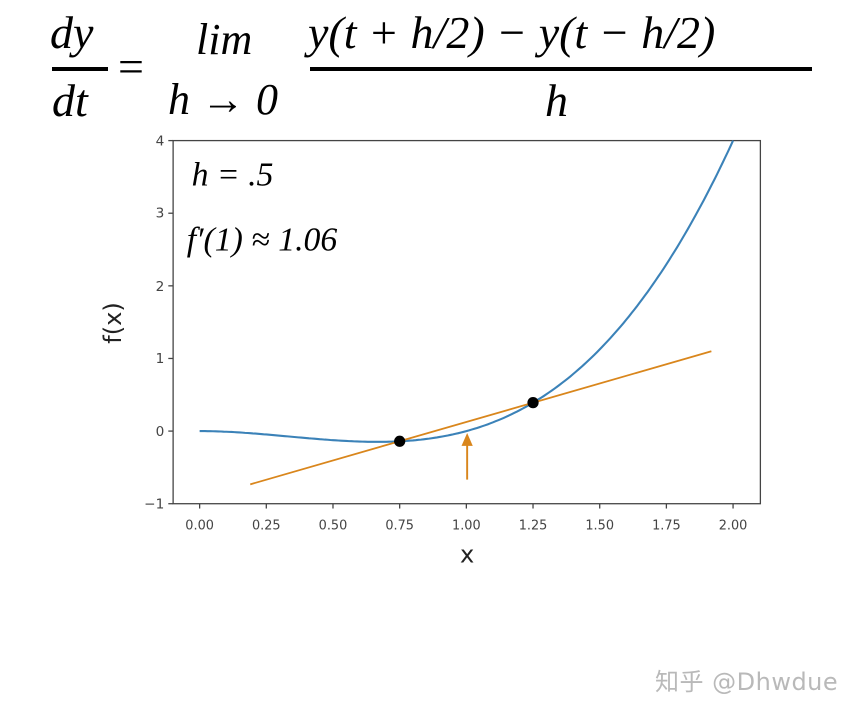 The width and height of the screenshot is (862, 712). Describe the element at coordinates (160, 141) in the screenshot. I see `y-tick-4: 4` at that location.